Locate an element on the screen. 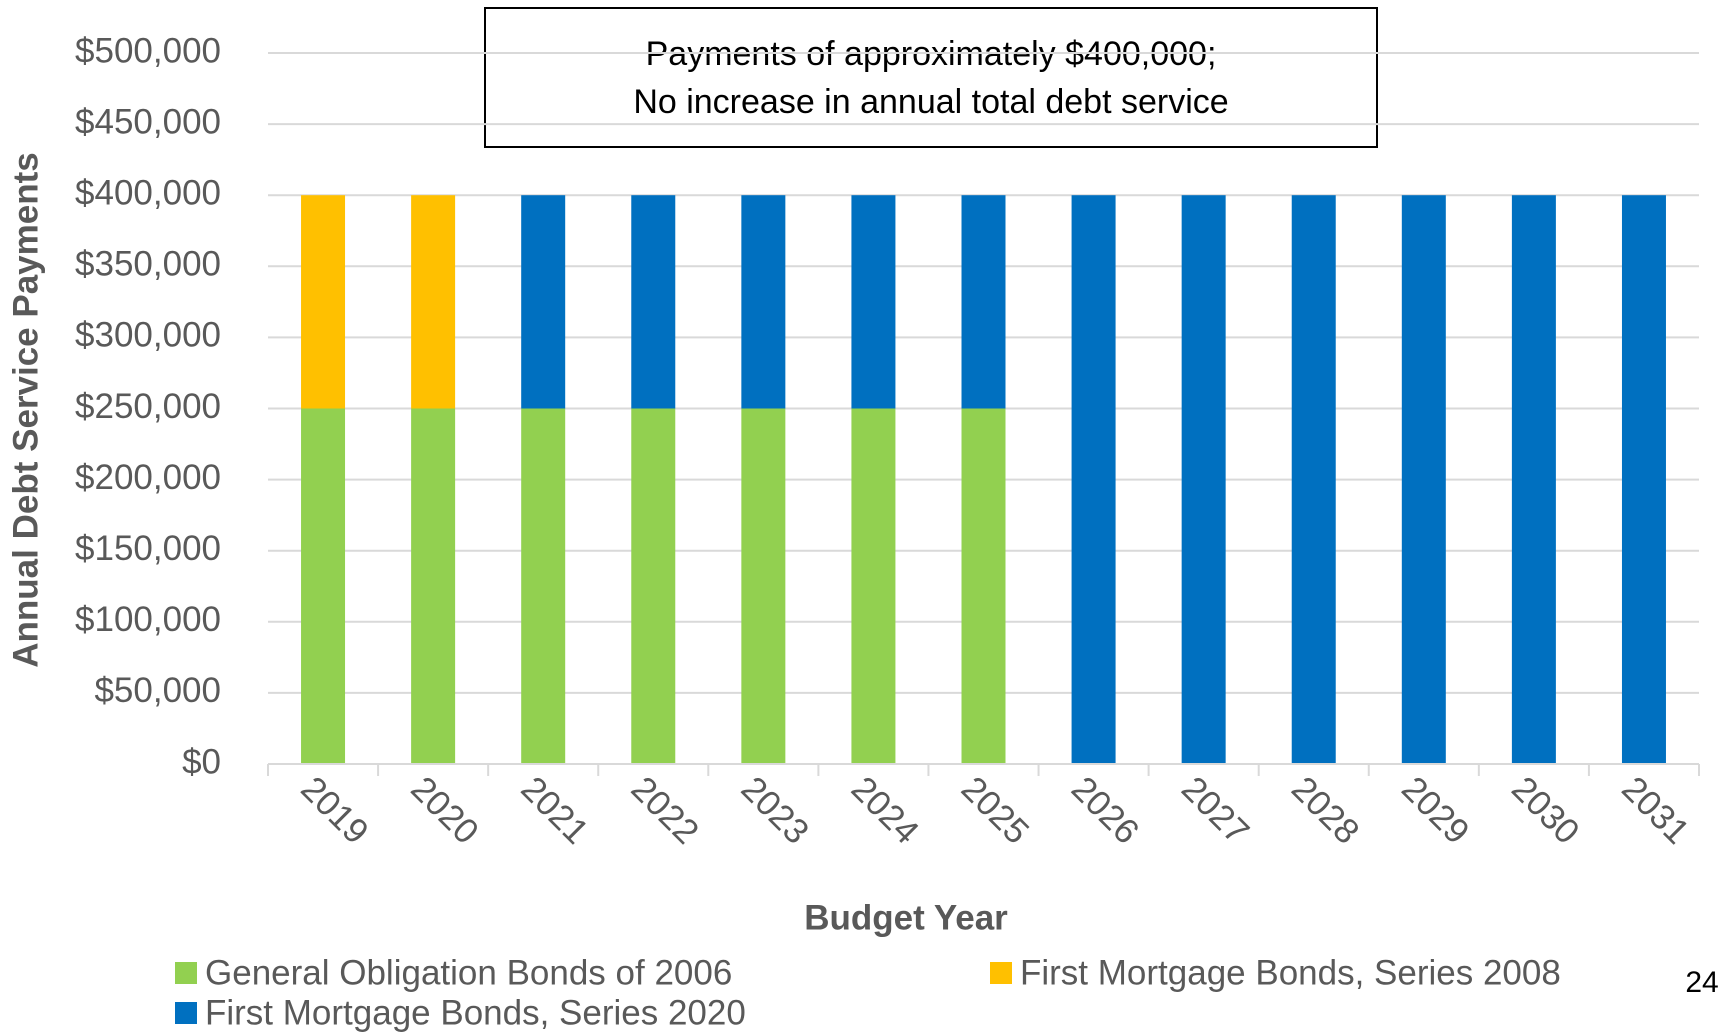  x-tick-label: 2021 is located at coordinates (554, 810).